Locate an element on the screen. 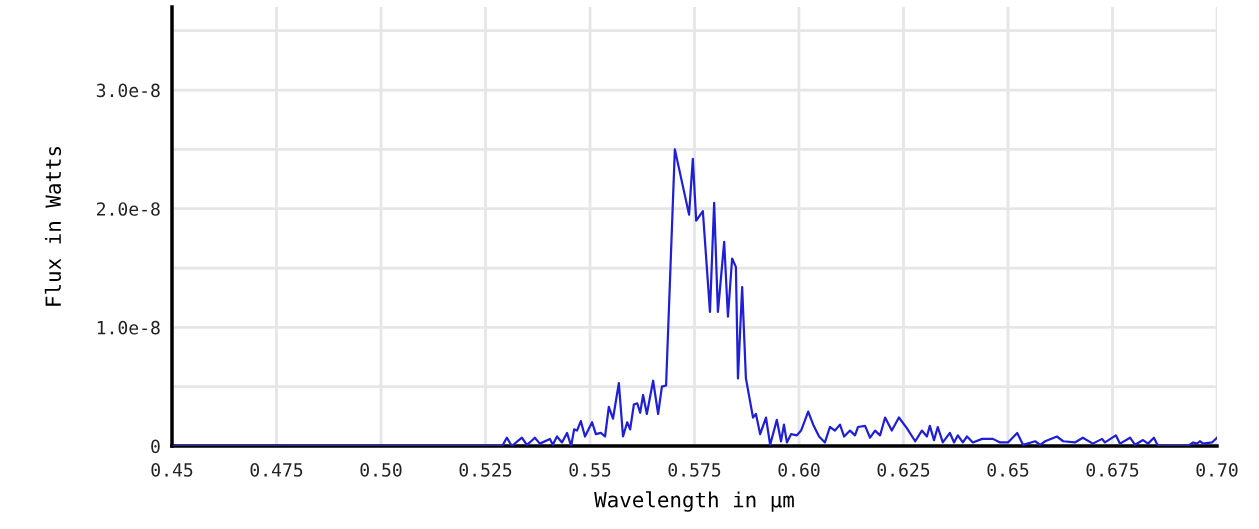 This screenshot has height=529, width=1259. x-tick-label: 0.65 is located at coordinates (1008, 470).